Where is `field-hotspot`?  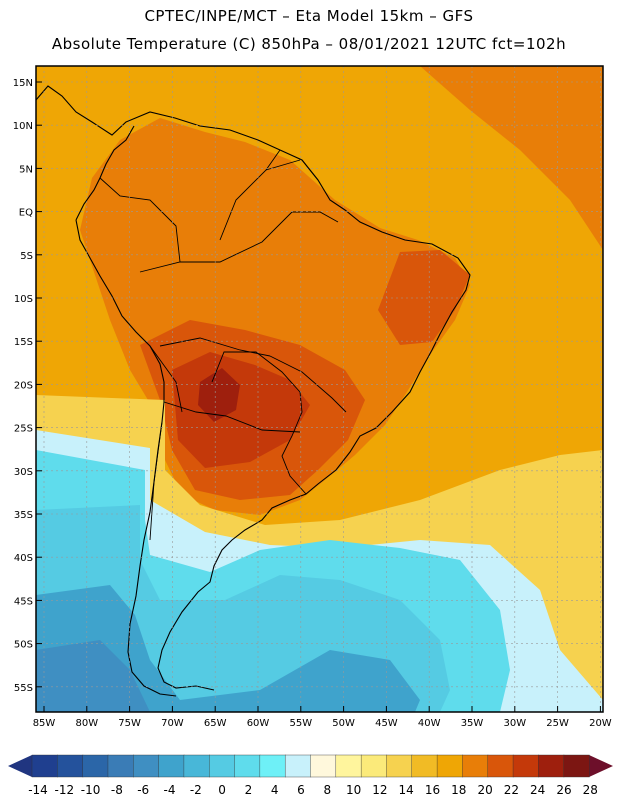
field-hotspot is located at coordinates (219, 395).